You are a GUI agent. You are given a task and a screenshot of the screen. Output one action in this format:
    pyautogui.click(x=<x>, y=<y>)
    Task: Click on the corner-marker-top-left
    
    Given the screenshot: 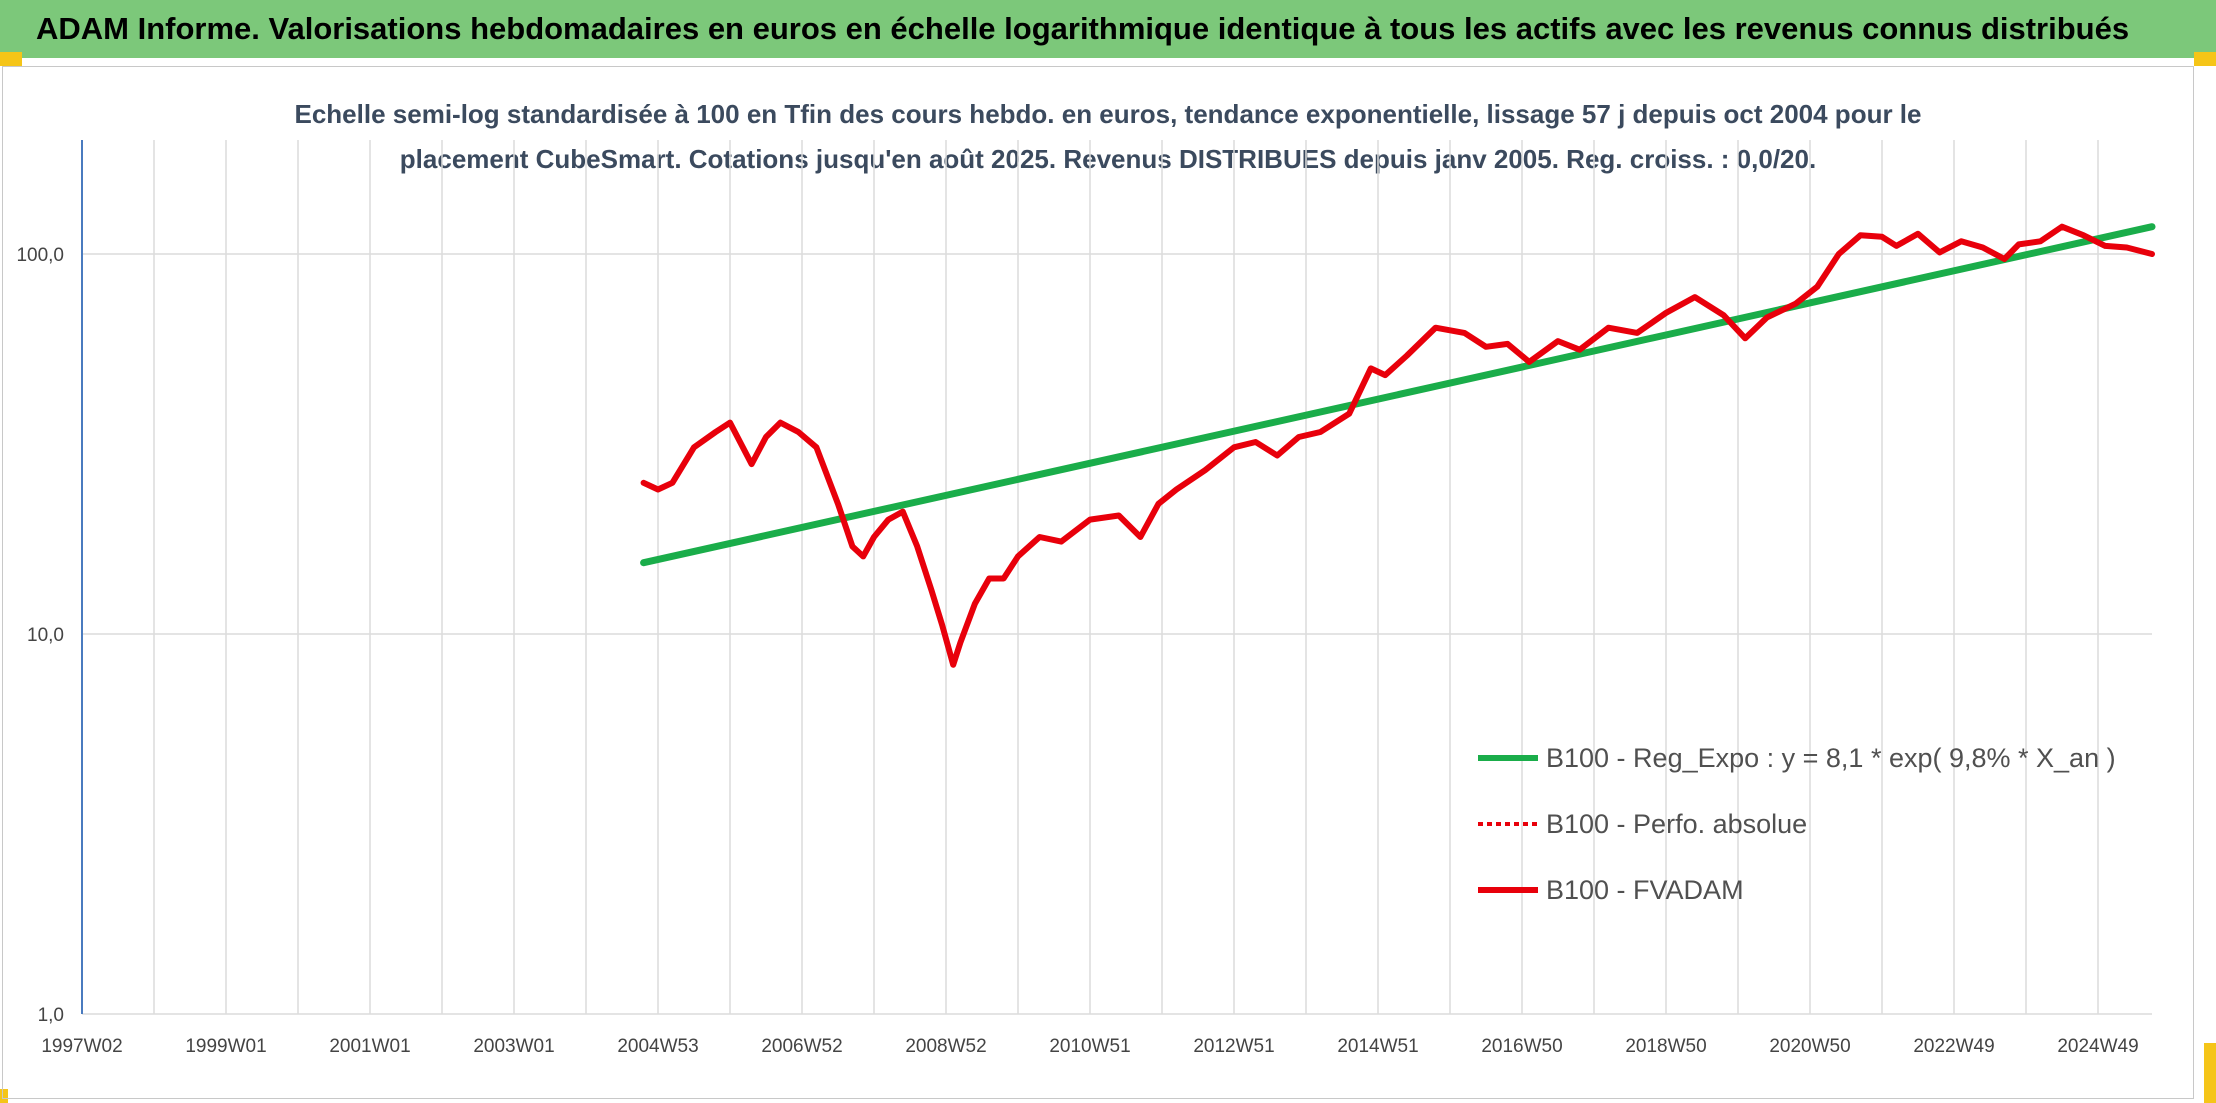 What is the action you would take?
    pyautogui.click(x=11, y=59)
    